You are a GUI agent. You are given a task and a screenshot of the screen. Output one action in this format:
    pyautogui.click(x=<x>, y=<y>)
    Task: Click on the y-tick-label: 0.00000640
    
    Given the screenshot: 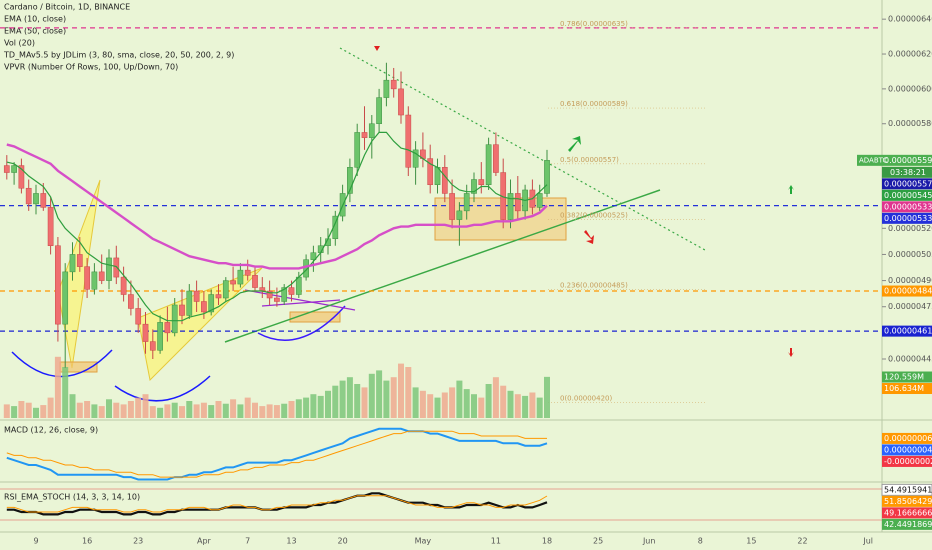 What is the action you would take?
    pyautogui.click(x=910, y=19)
    